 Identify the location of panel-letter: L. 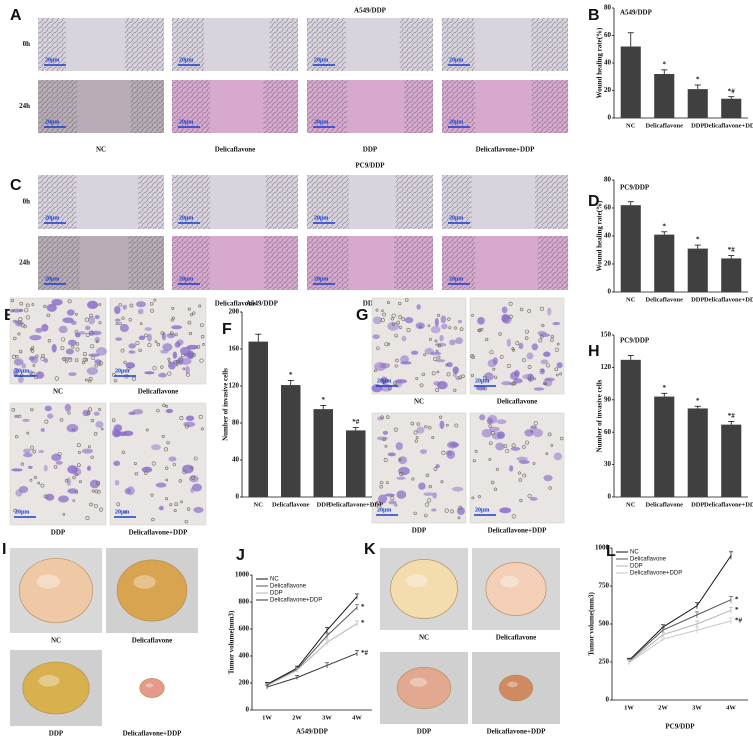
(611, 551).